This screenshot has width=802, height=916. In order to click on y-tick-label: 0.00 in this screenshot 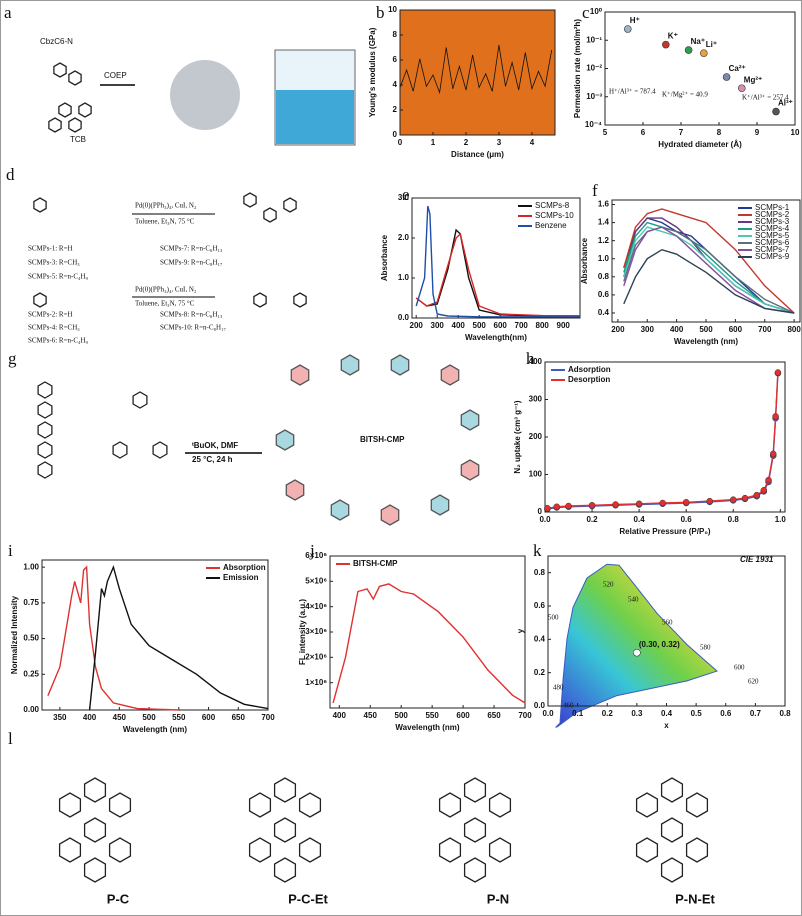, I will do `click(31, 709)`.